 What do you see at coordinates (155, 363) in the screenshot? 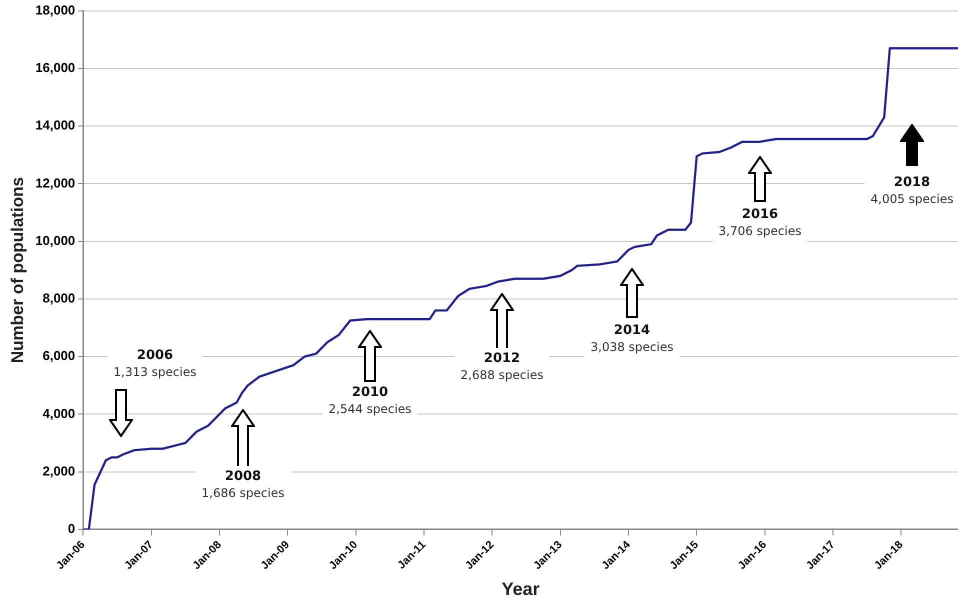
I see `annotation: 2006 1,313 species` at bounding box center [155, 363].